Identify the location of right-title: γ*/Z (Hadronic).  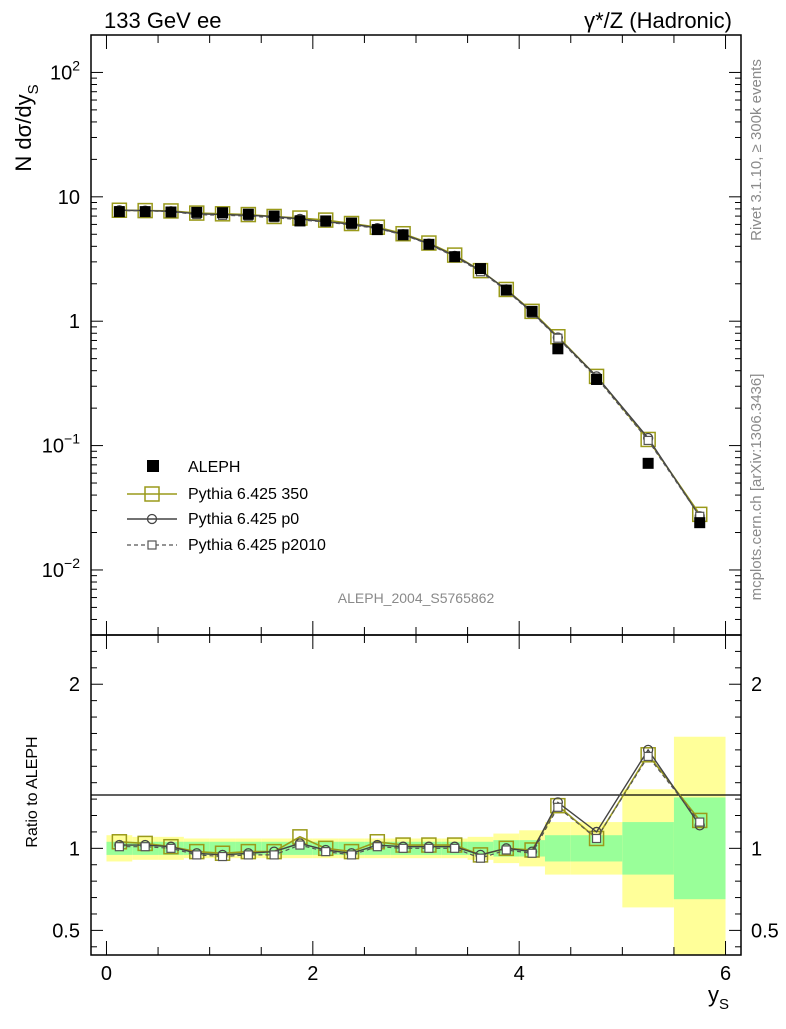
(658, 20).